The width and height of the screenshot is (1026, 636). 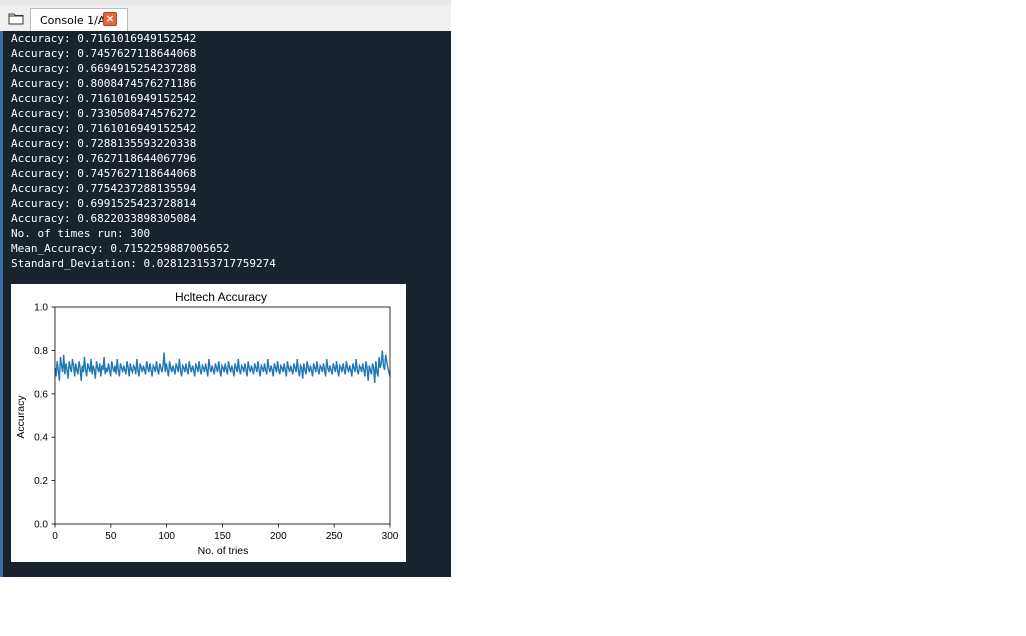 I want to click on console-line: Accuracy: 0.7754237288135594, so click(x=104, y=188).